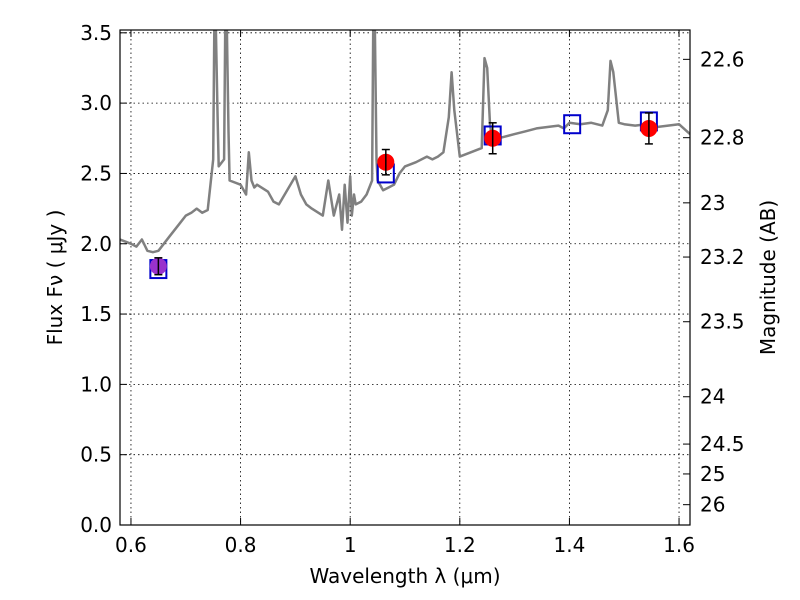 The width and height of the screenshot is (800, 600). Describe the element at coordinates (96, 455) in the screenshot. I see `y-tick-label: 0.5` at that location.